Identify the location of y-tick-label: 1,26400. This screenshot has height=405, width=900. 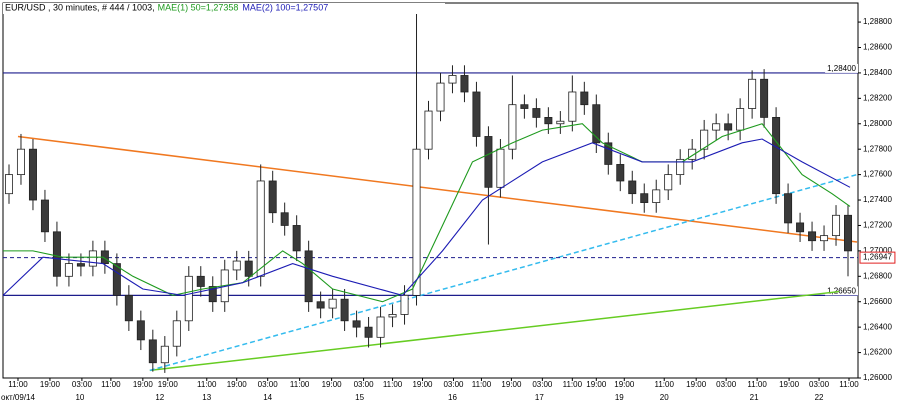
(877, 326).